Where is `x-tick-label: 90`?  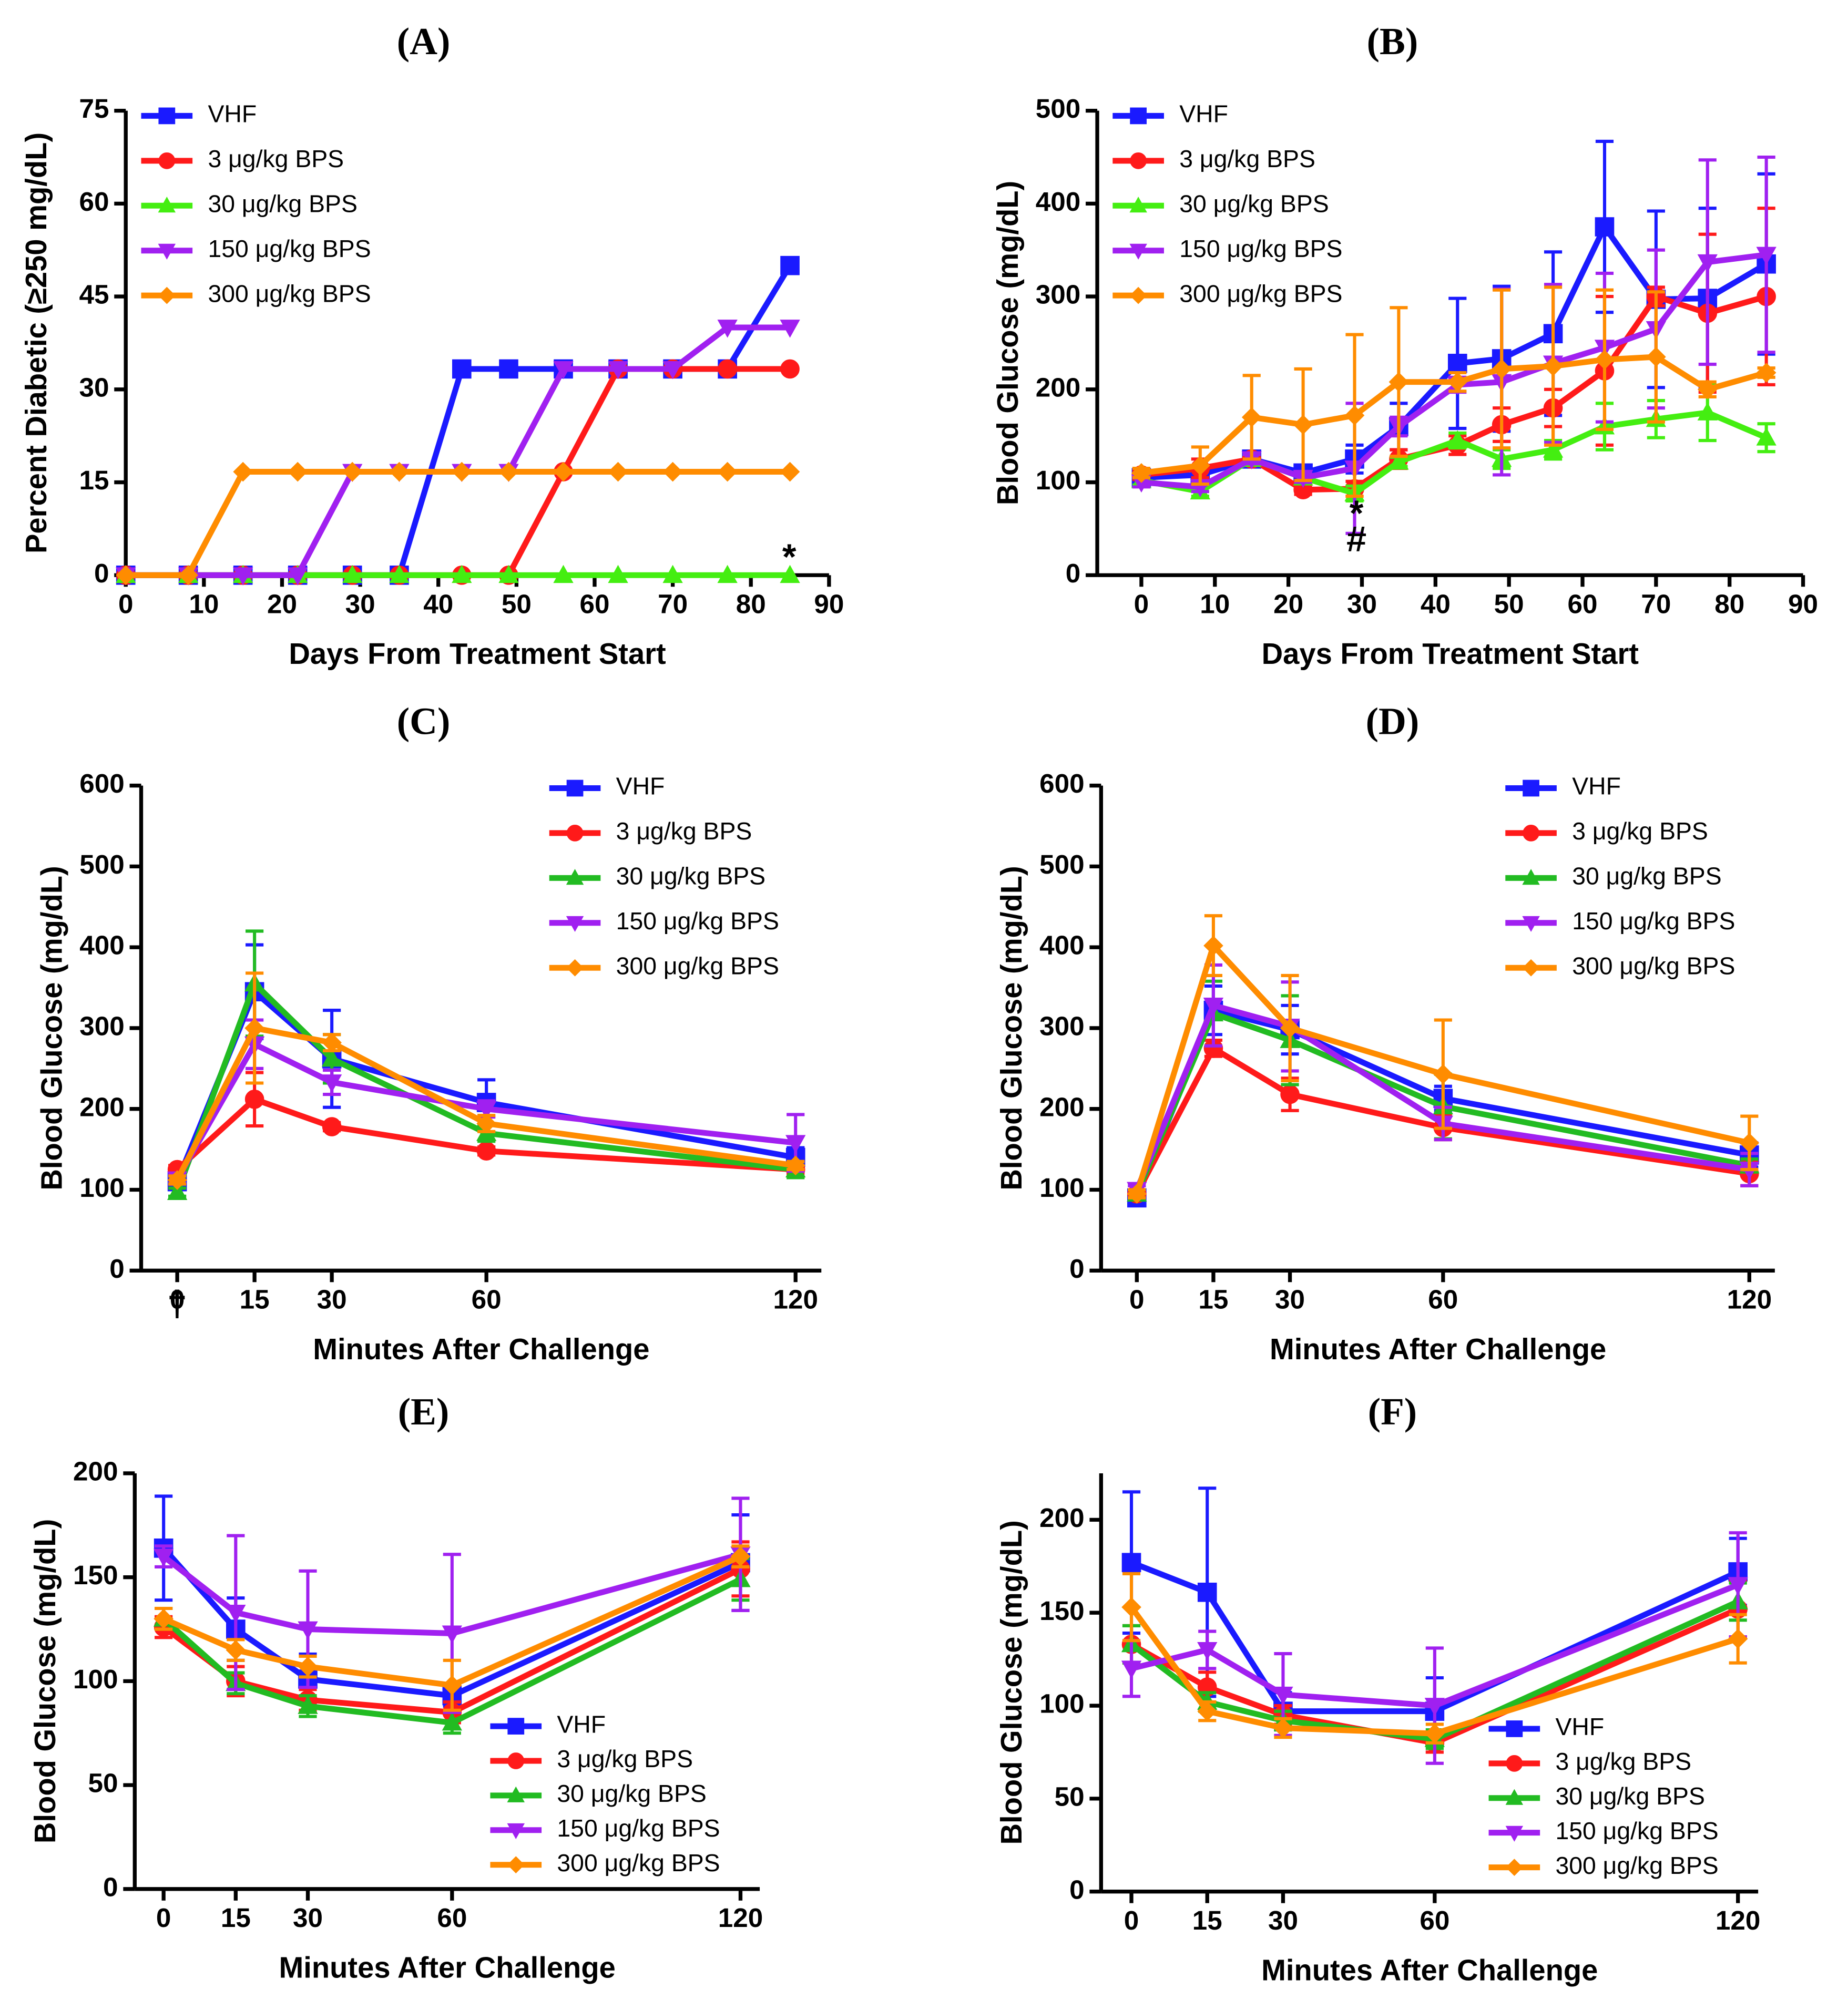
x-tick-label: 90 is located at coordinates (829, 604).